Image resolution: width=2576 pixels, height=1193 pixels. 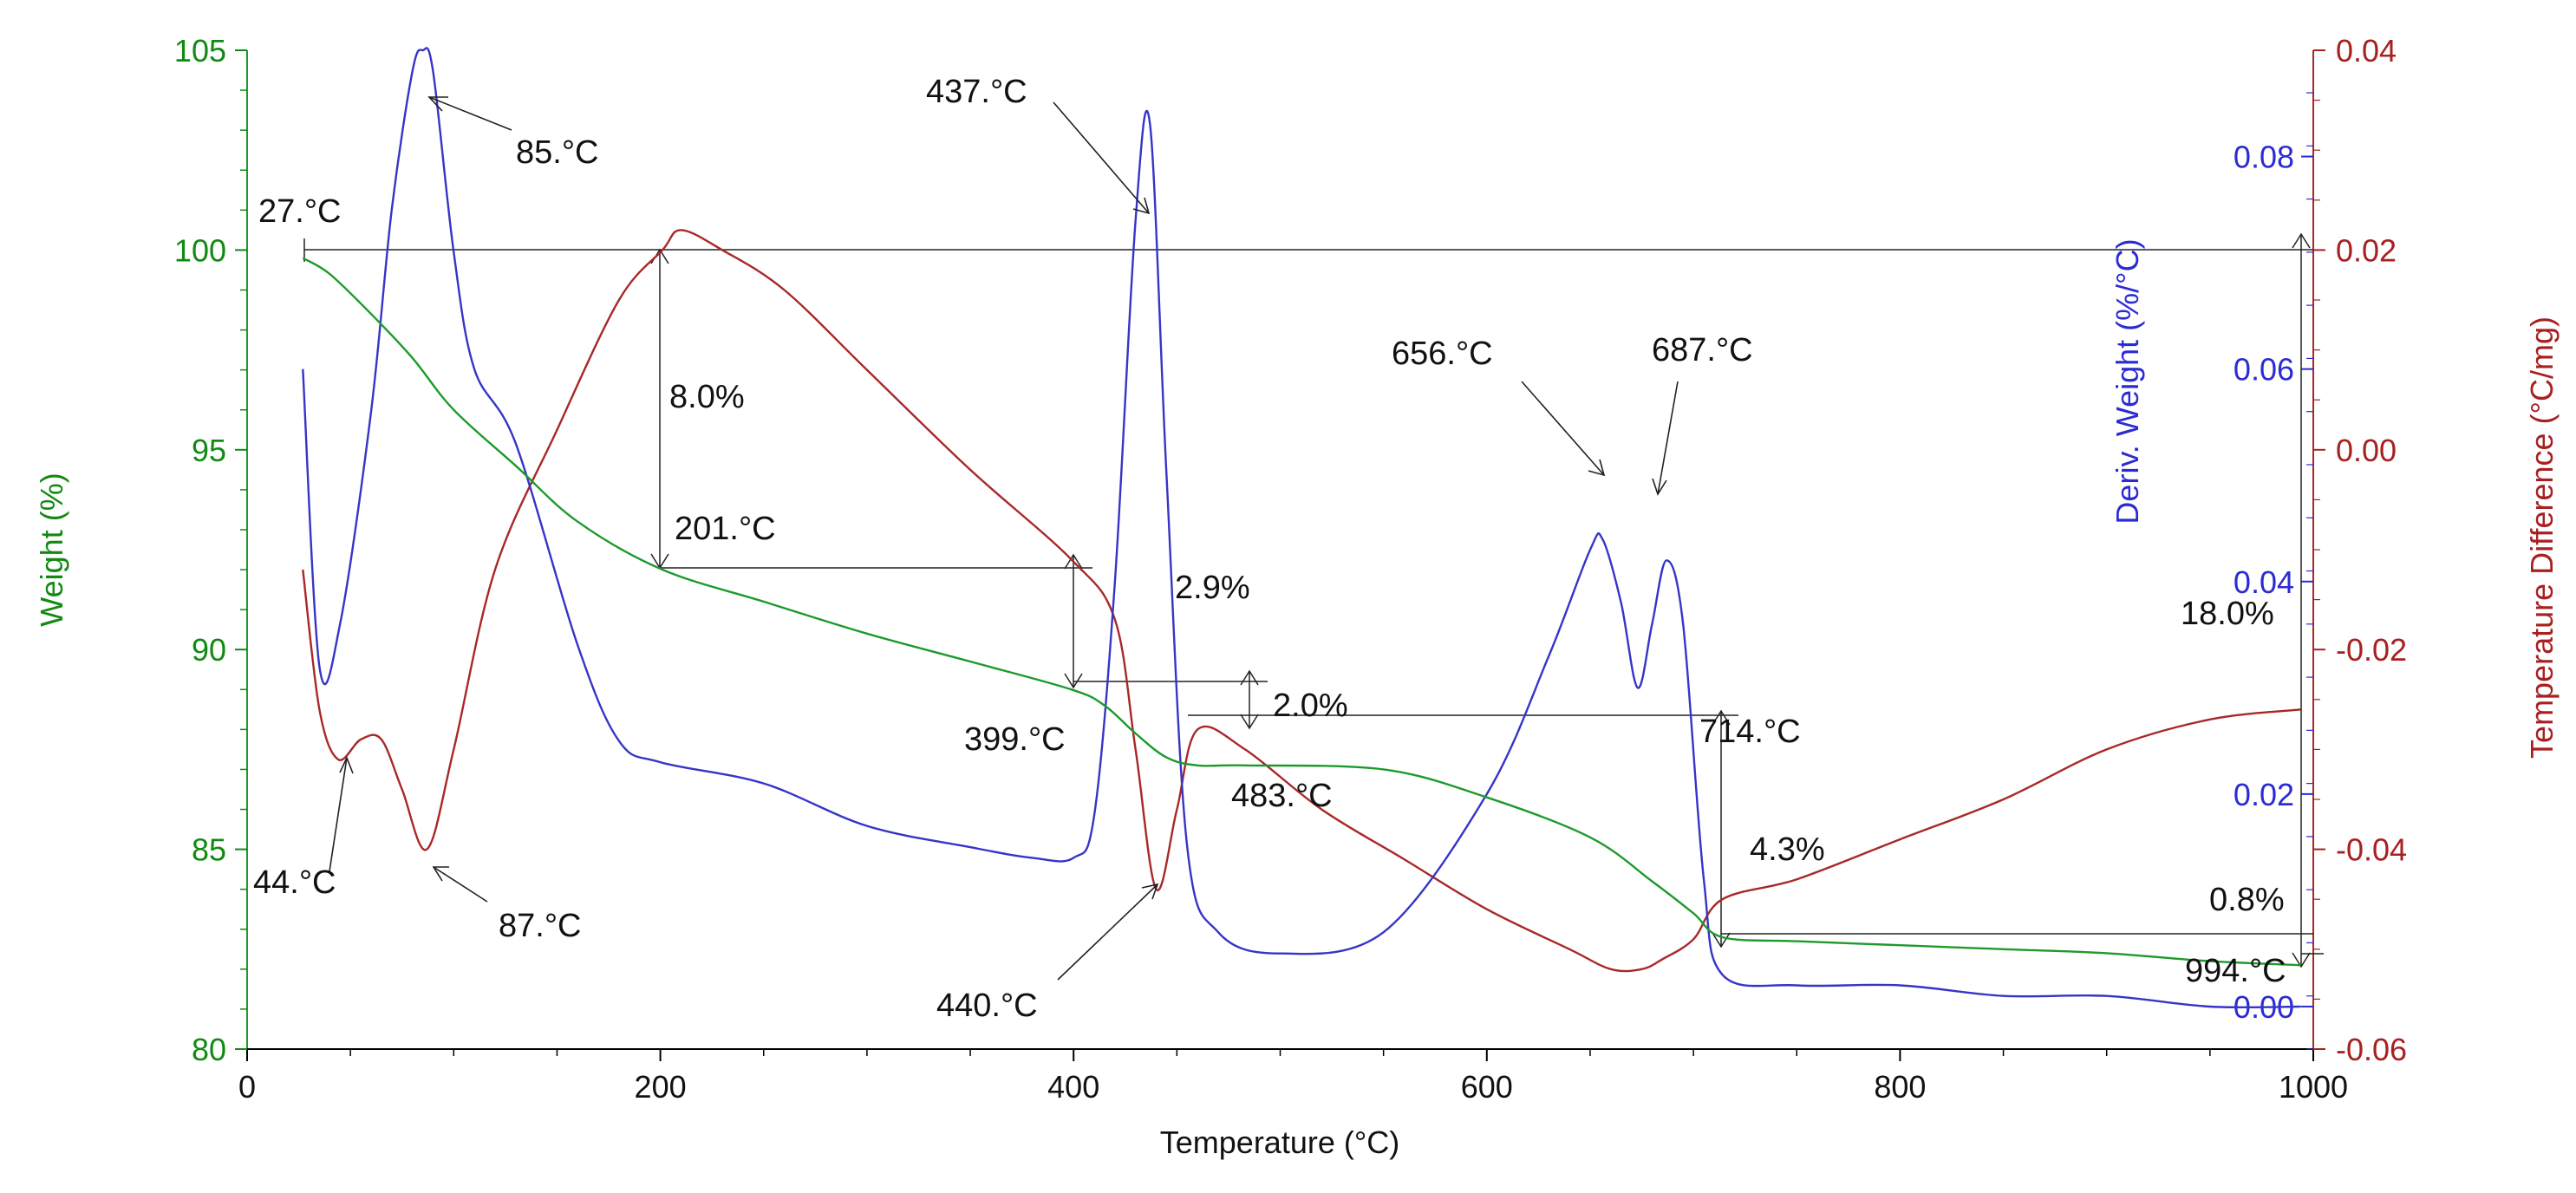 I want to click on callout-437-head, so click(x=1142, y=206).